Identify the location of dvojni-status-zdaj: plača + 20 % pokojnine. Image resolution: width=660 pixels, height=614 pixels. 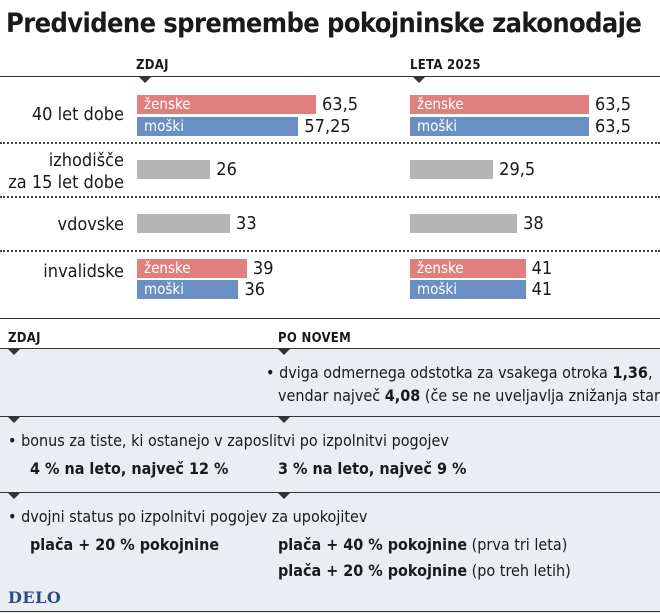
(125, 544).